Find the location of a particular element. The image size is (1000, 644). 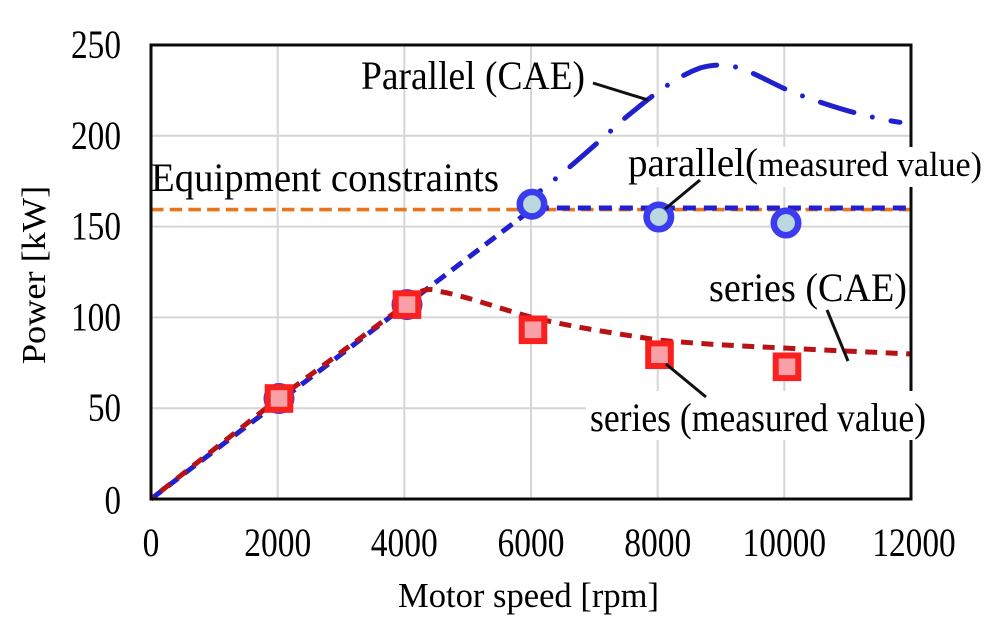

svg-text: 6000 is located at coordinates (531, 542).